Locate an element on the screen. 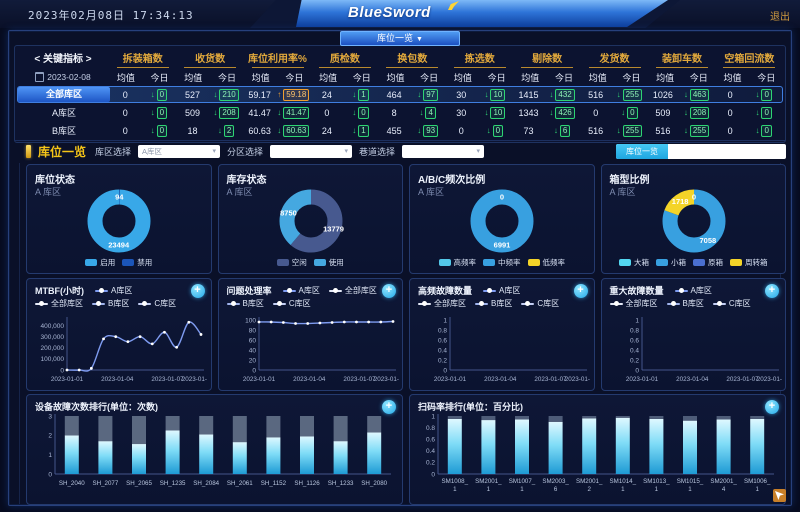 This screenshot has height=512, width=800. aisle-select: ▾ is located at coordinates (443, 151).